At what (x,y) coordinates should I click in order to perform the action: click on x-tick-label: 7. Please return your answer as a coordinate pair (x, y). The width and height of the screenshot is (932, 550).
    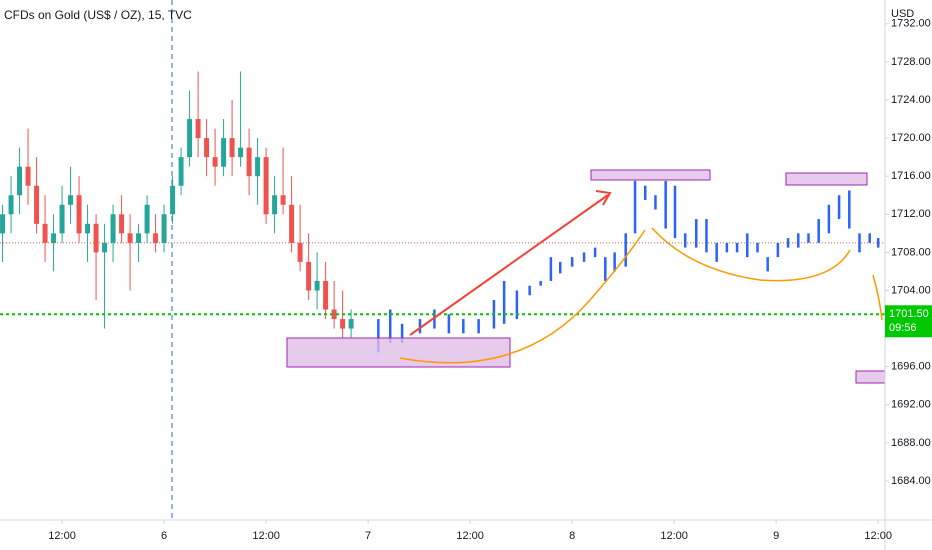
    Looking at the image, I should click on (368, 536).